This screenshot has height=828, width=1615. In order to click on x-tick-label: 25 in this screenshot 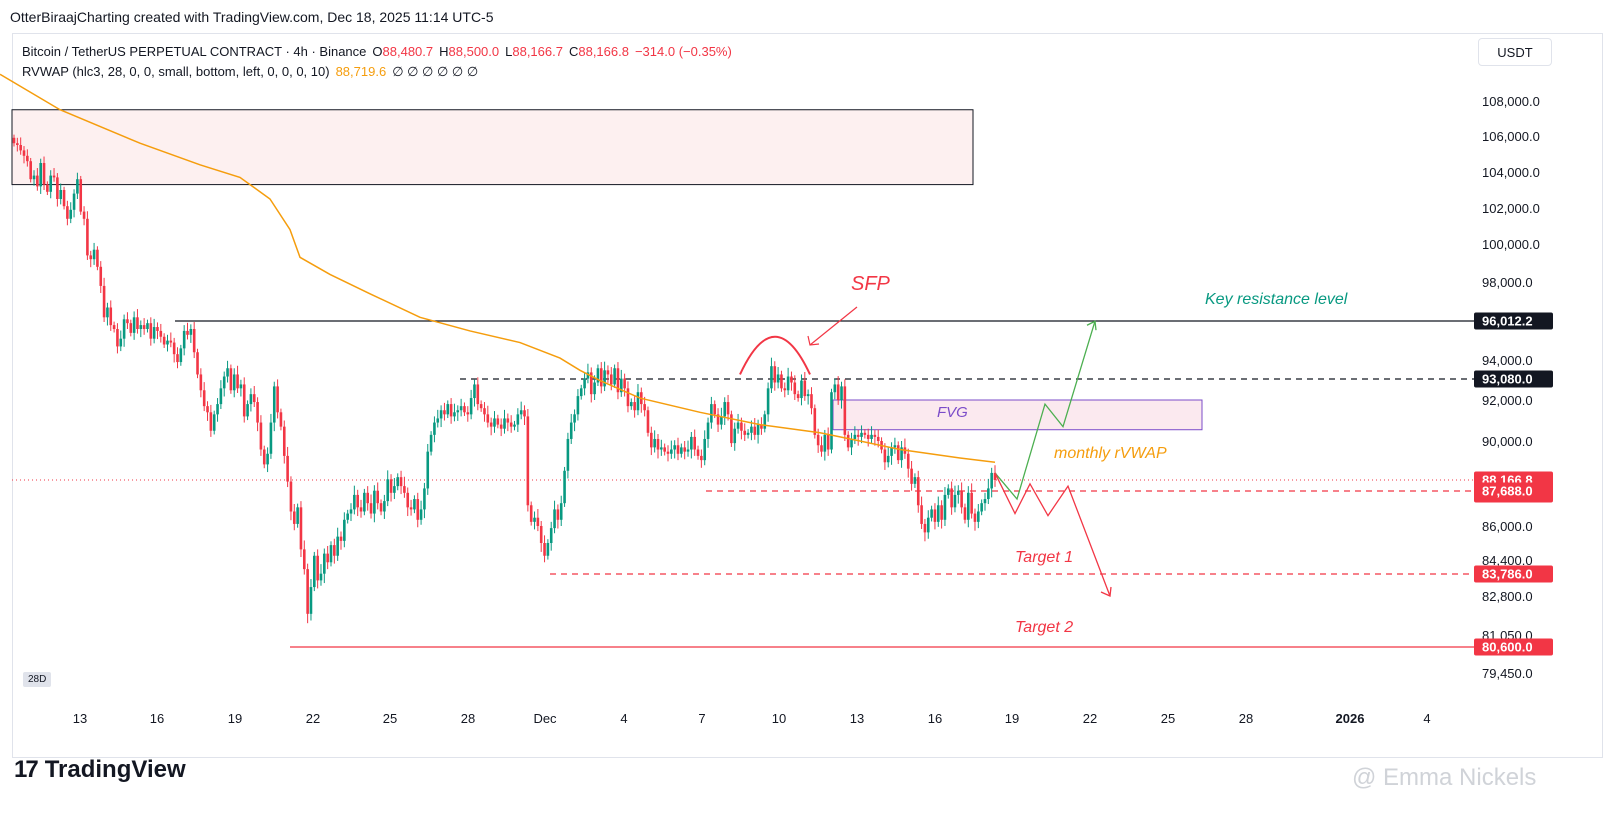, I will do `click(1168, 718)`.